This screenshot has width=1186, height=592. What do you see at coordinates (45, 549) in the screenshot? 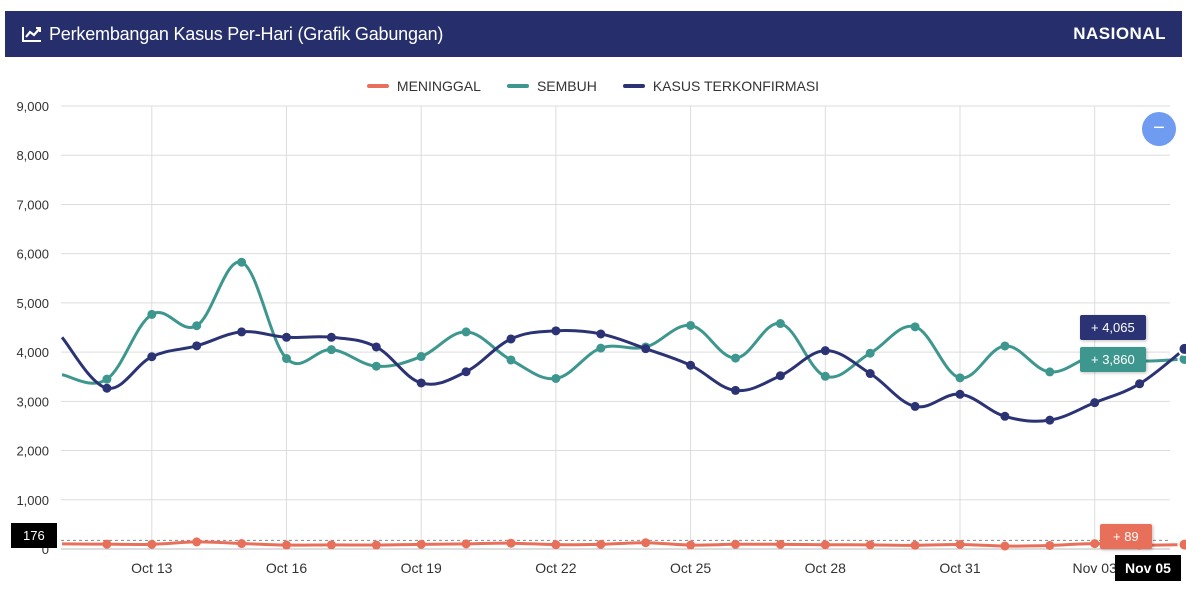
I see `y-tick-label: 0` at bounding box center [45, 549].